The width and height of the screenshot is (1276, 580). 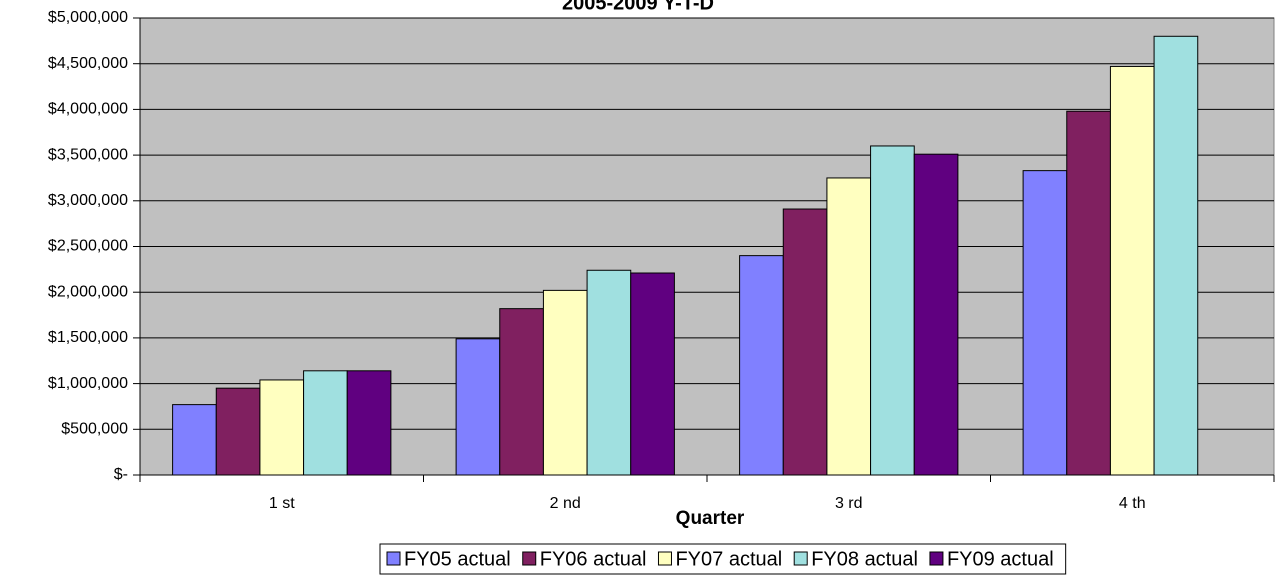 I want to click on legend, so click(x=723, y=559).